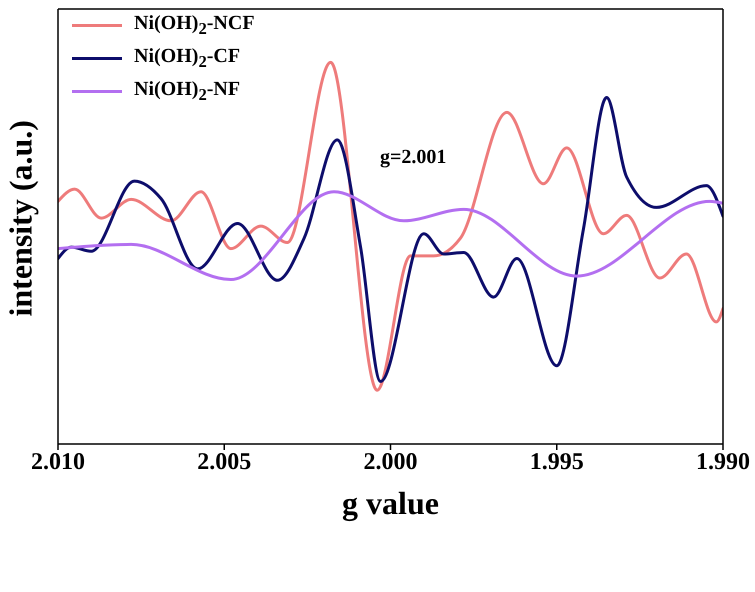 The width and height of the screenshot is (755, 592). What do you see at coordinates (187, 58) in the screenshot?
I see `legend-label: Ni(OH)$_{2}$-CF` at bounding box center [187, 58].